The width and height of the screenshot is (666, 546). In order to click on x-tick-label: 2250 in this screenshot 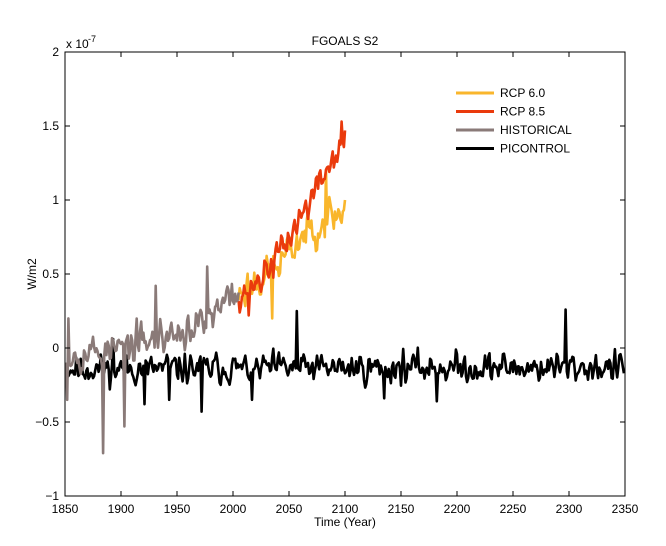, I will do `click(513, 509)`.